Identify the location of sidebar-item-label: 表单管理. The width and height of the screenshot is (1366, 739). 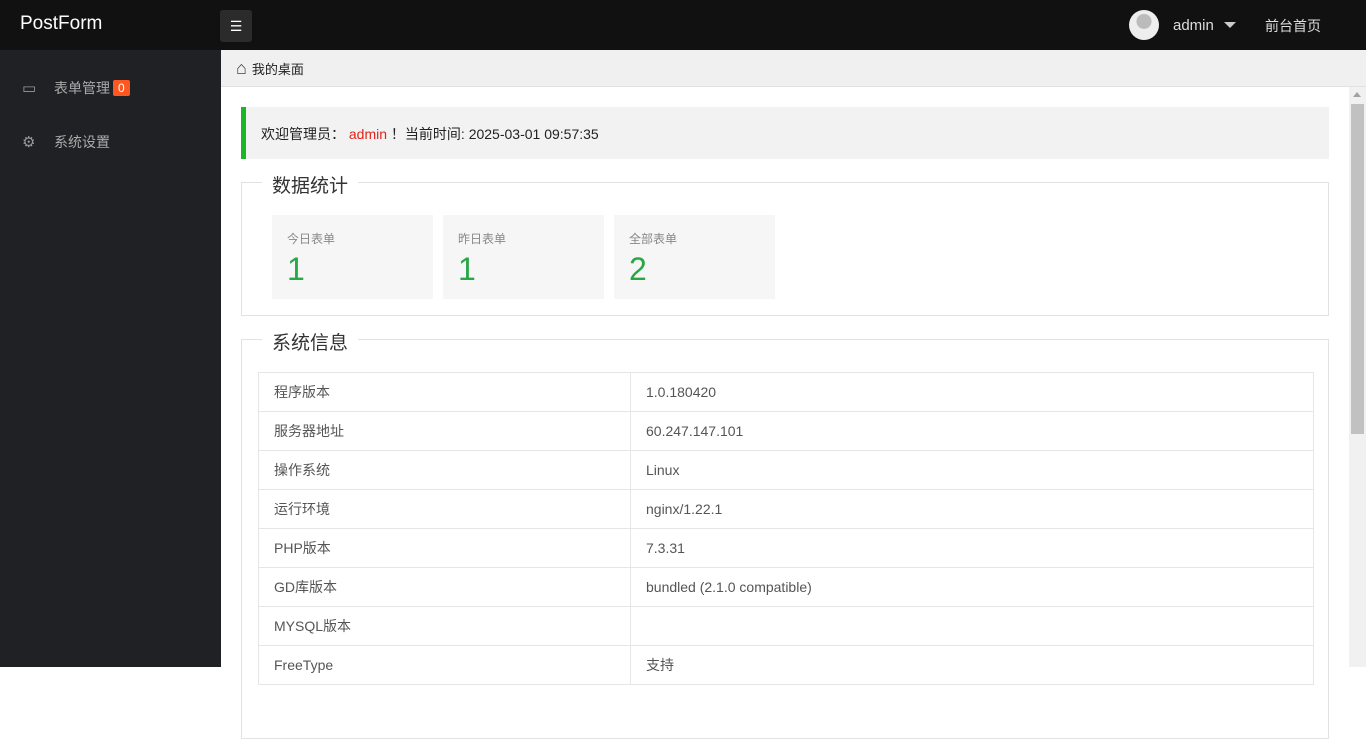
(82, 88).